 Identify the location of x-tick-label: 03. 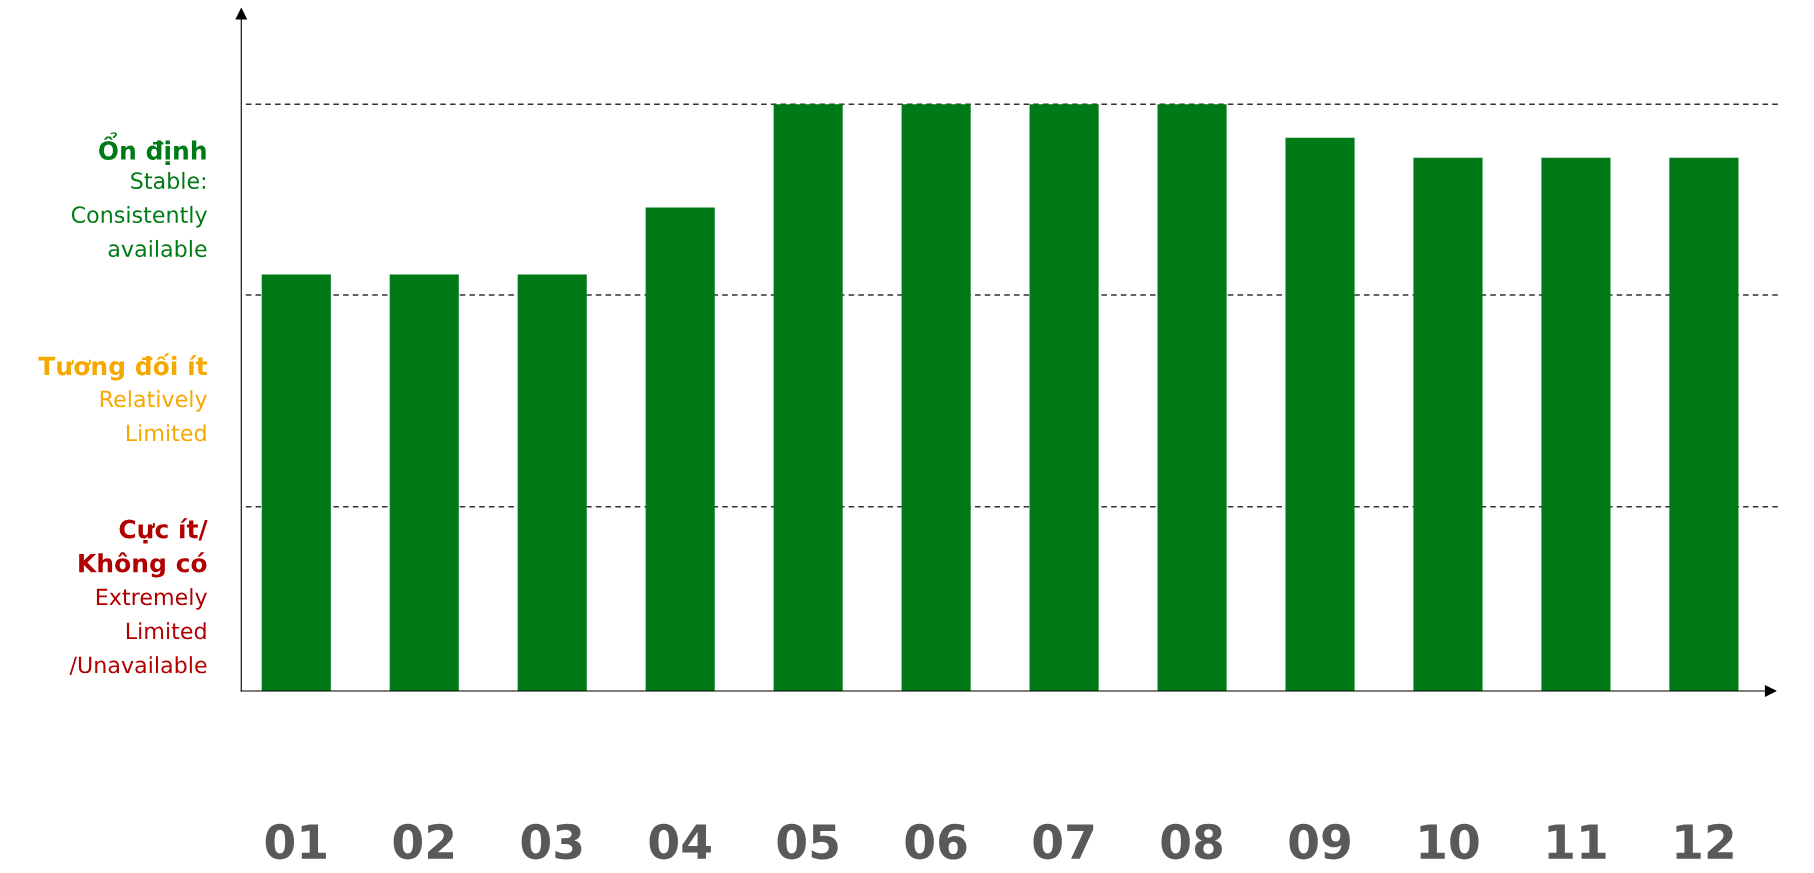
(551, 841).